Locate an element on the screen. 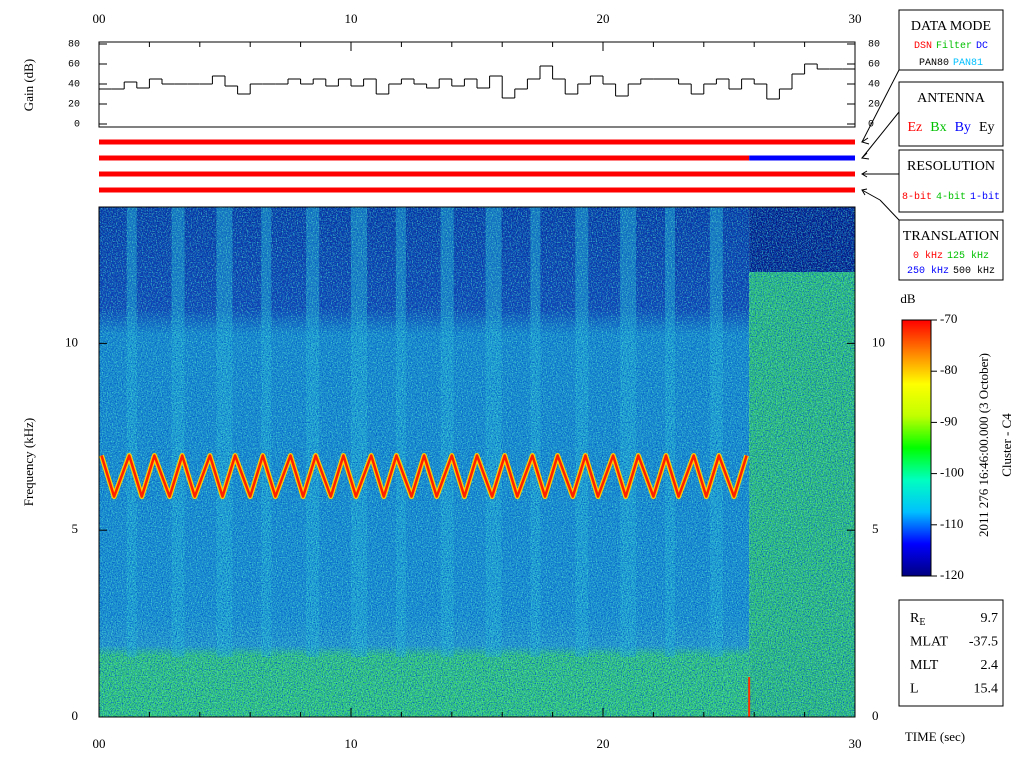  info-value: 2.4 is located at coordinates (990, 665).